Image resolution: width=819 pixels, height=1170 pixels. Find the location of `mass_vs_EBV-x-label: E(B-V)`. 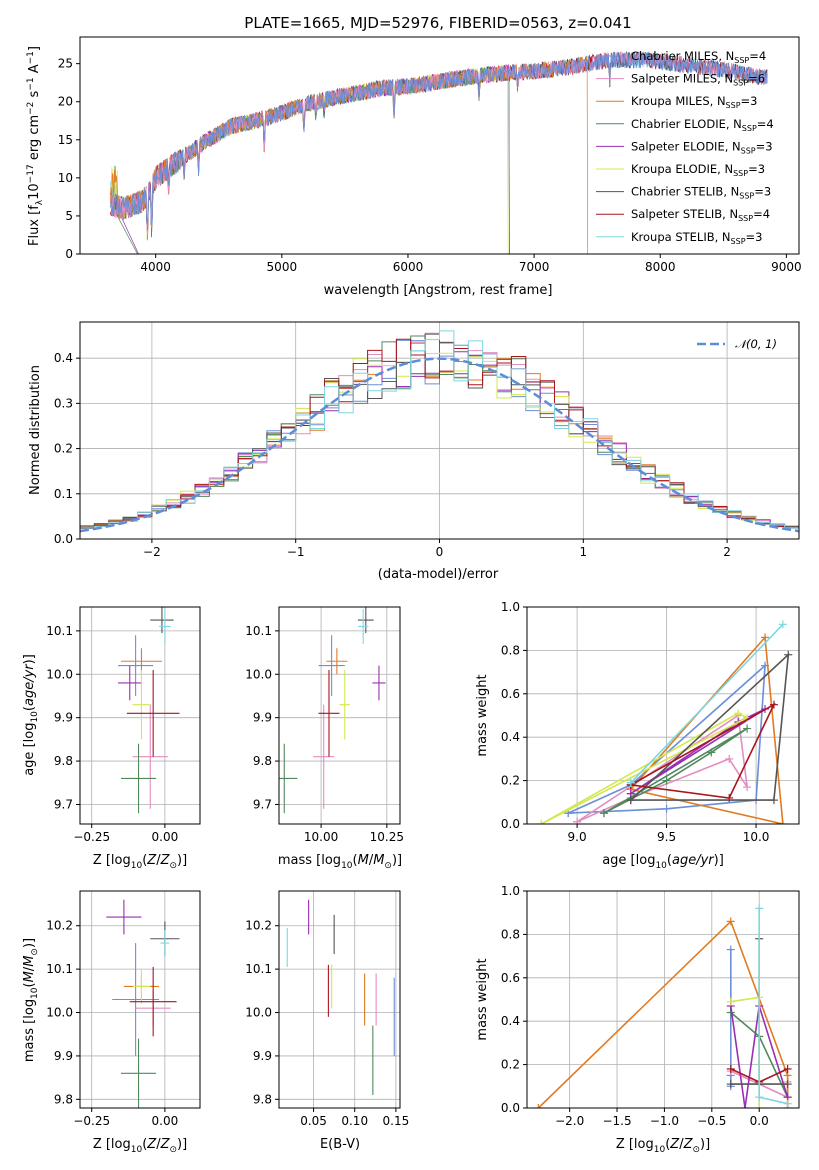

mass_vs_EBV-x-label: E(B-V) is located at coordinates (340, 1144).